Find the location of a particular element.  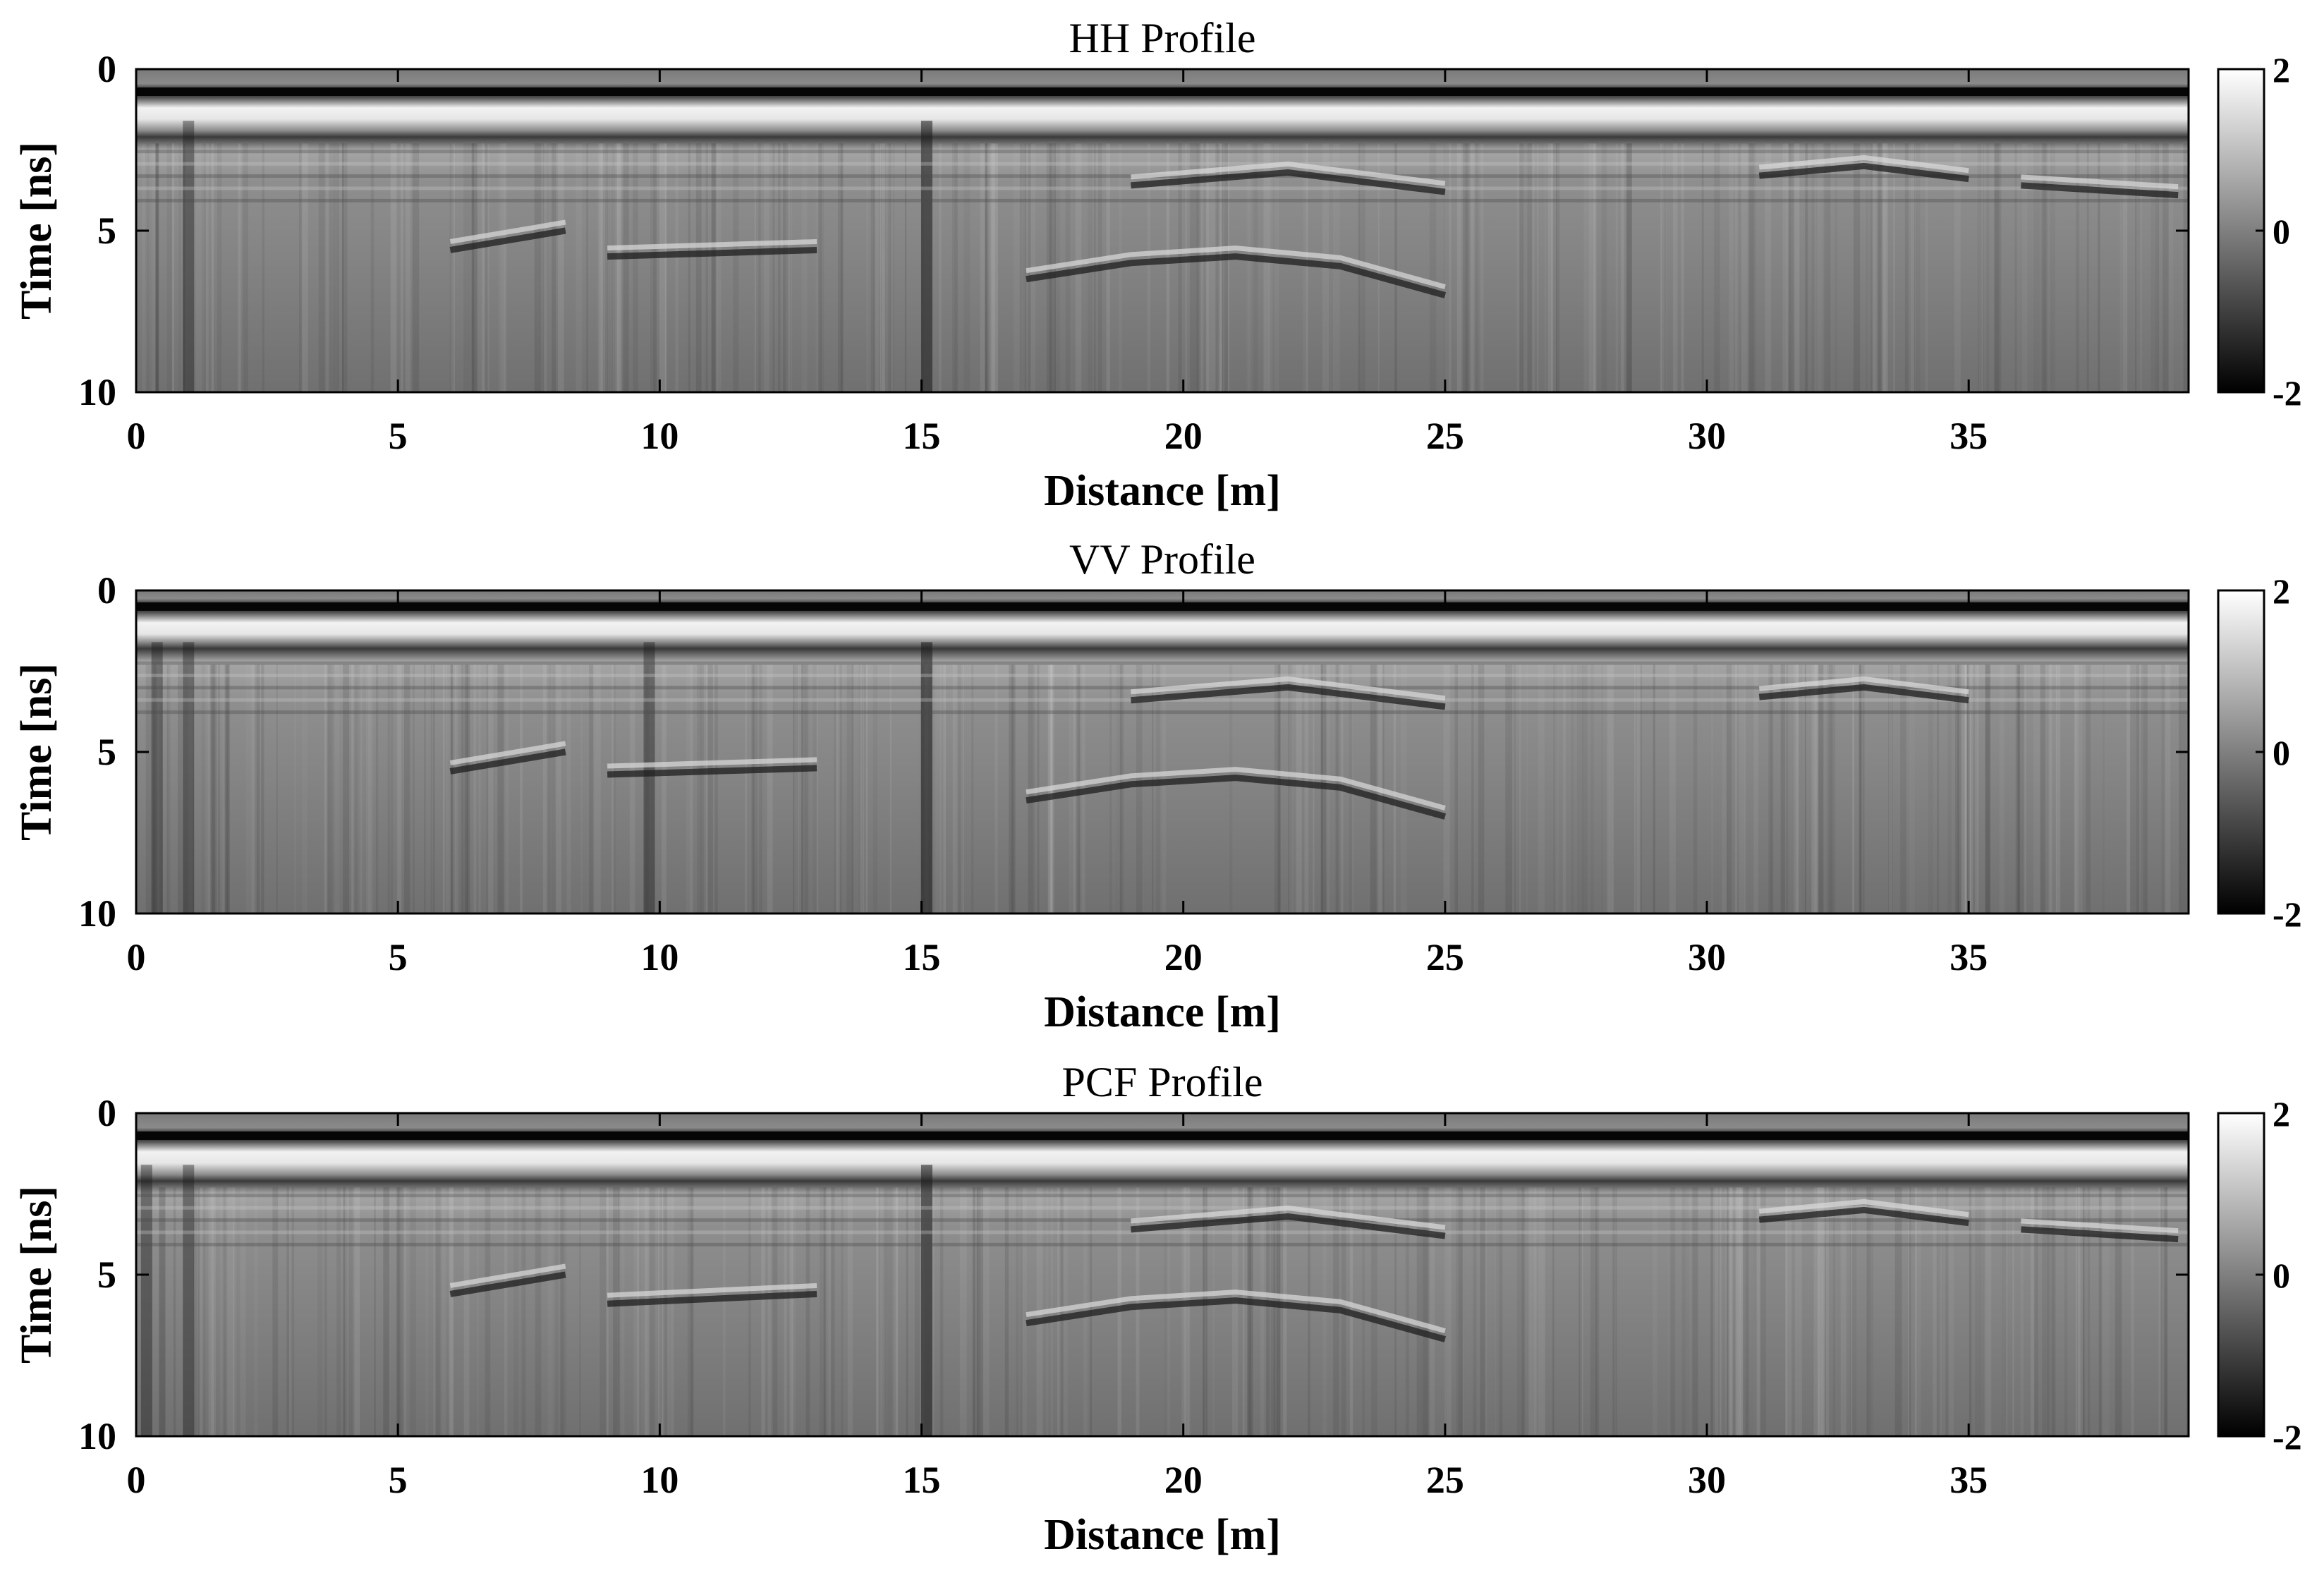

chart-title: PCF Profile is located at coordinates (1162, 1082).